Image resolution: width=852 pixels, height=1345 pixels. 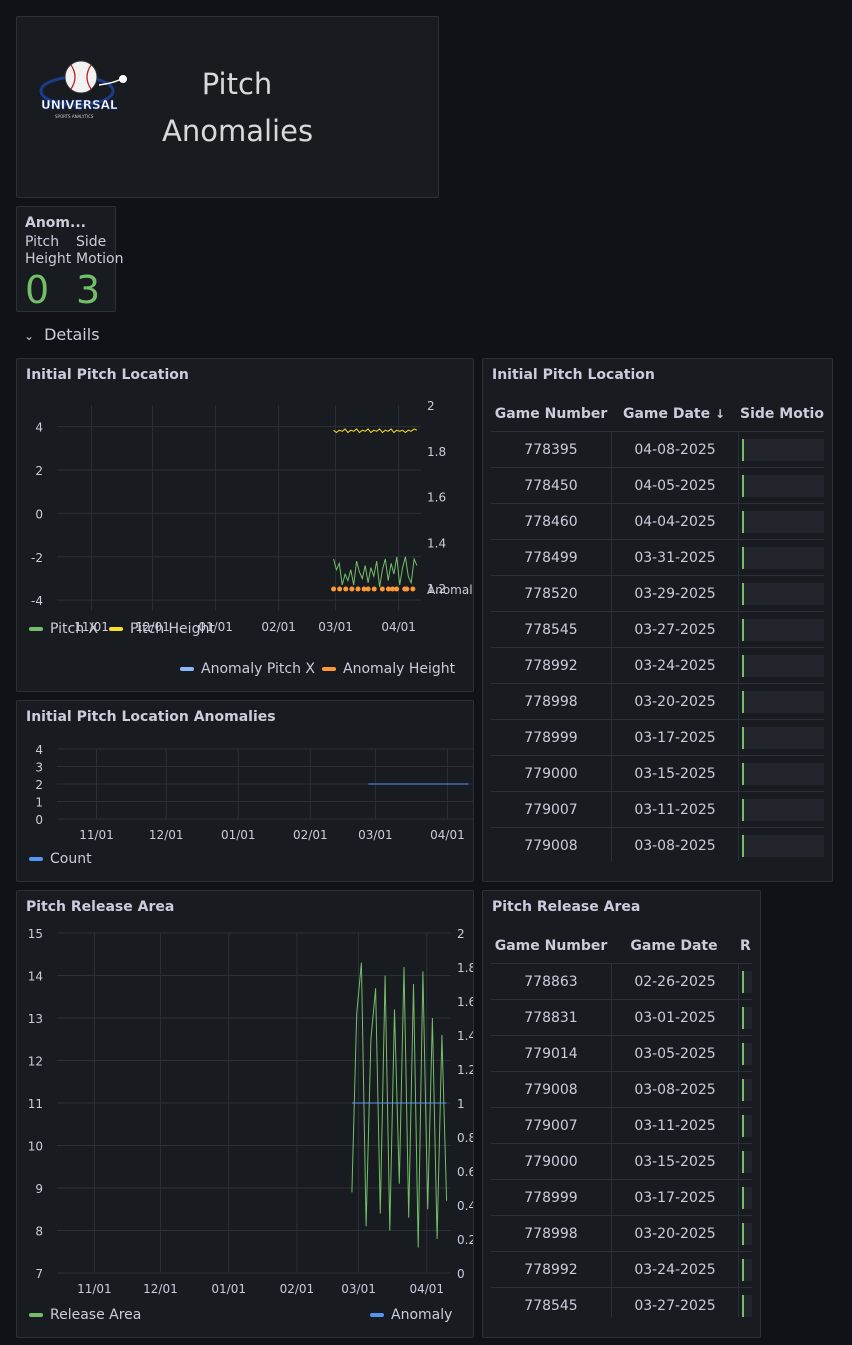 What do you see at coordinates (450, 590) in the screenshot?
I see `y2-tick-label: Anomaly` at bounding box center [450, 590].